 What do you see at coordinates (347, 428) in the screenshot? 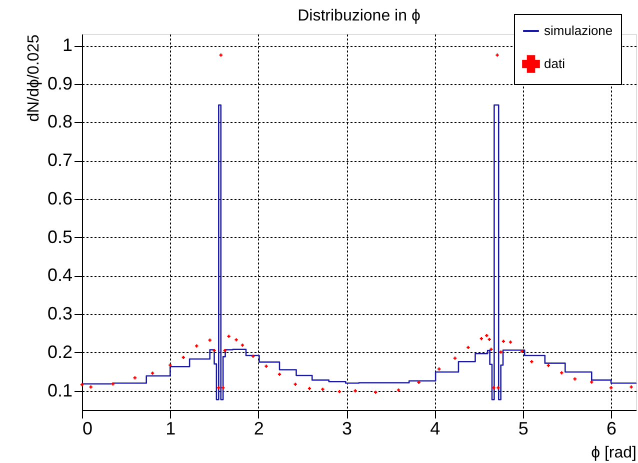
I see `x-tick-label: 3` at bounding box center [347, 428].